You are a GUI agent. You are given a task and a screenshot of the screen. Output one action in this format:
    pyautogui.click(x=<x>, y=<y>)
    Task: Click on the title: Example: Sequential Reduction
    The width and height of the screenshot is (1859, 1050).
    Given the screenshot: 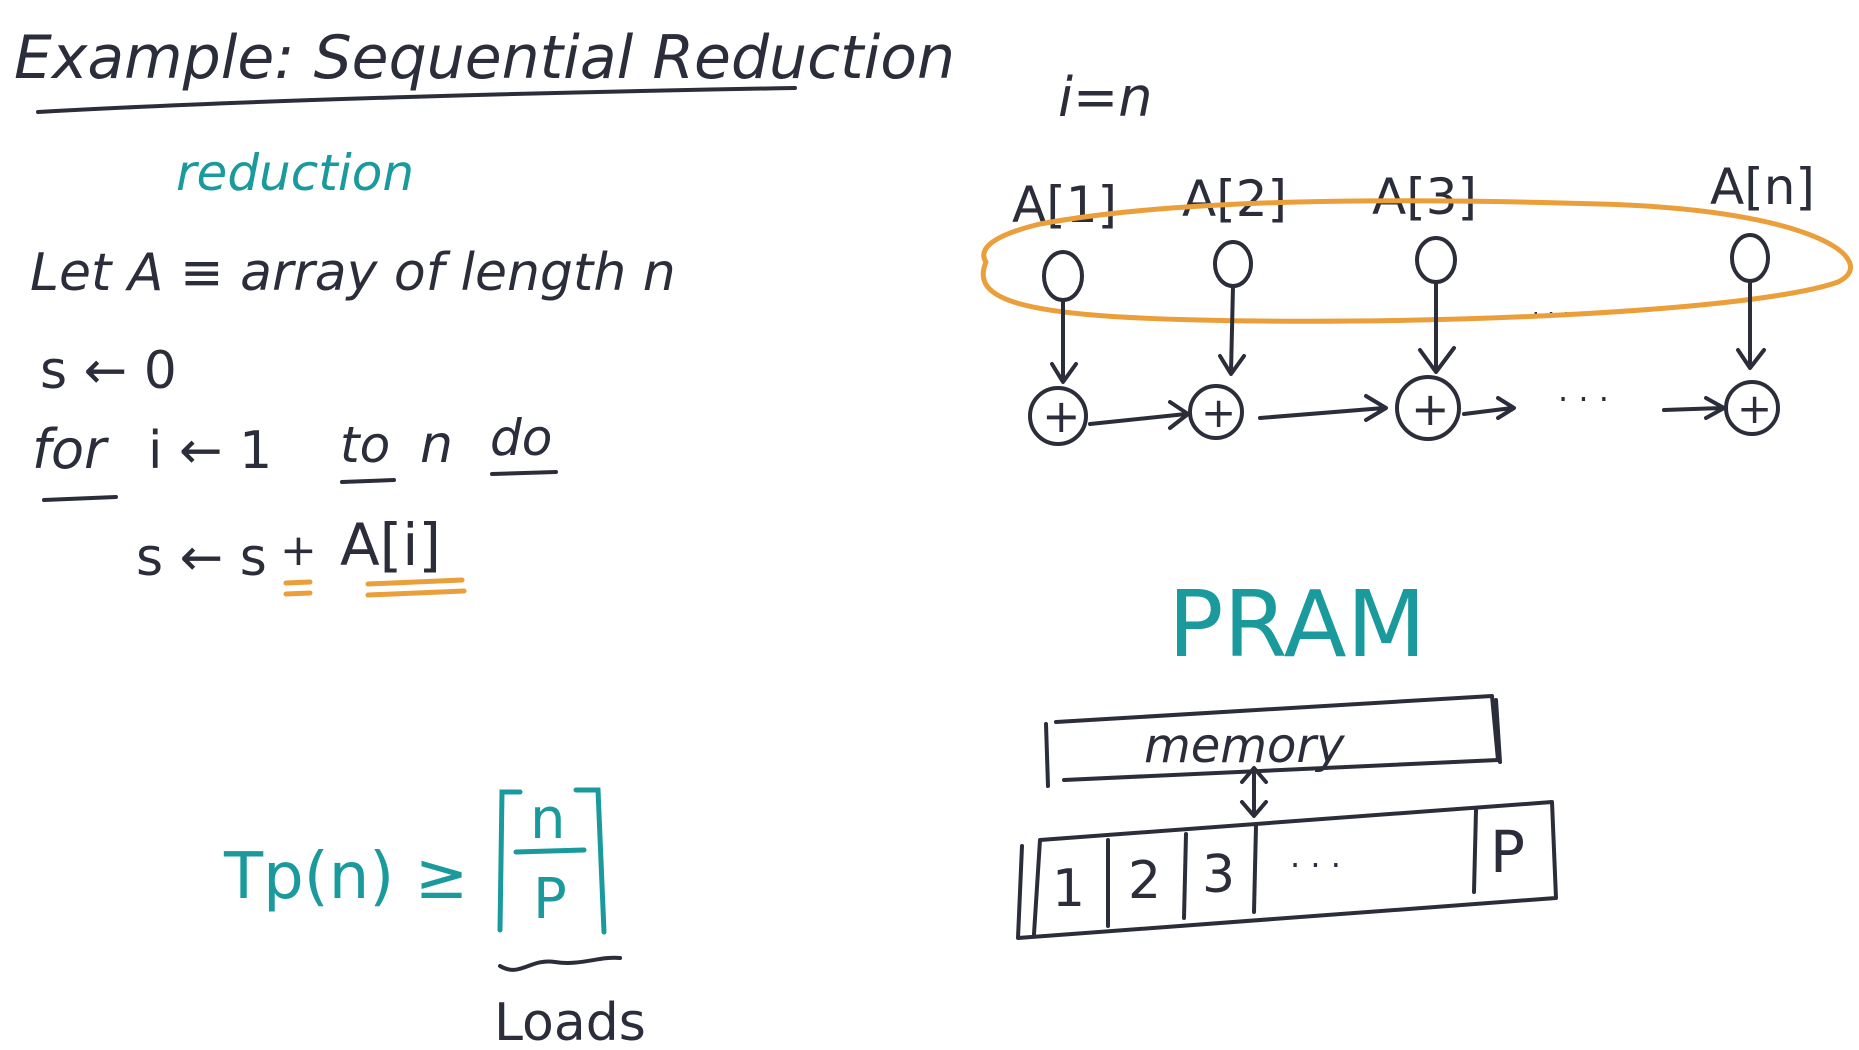 What is the action you would take?
    pyautogui.click(x=484, y=58)
    